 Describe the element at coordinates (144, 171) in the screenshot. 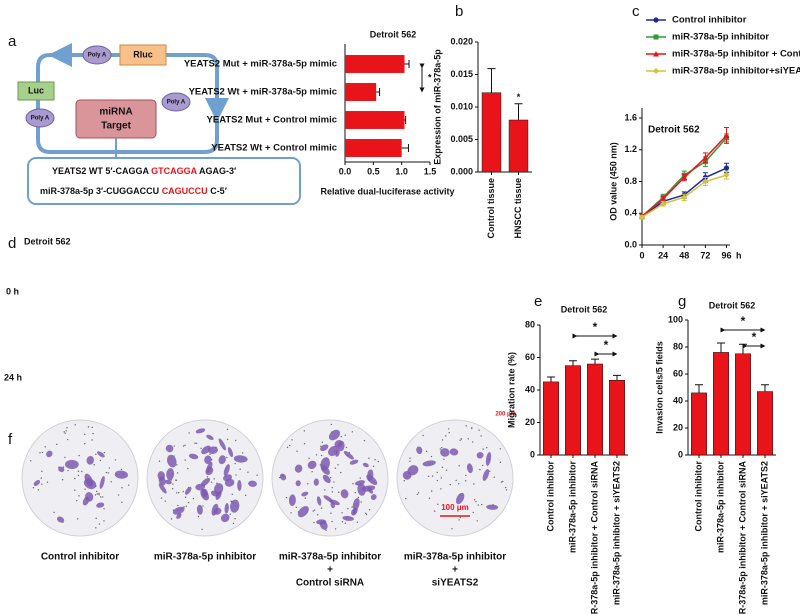

I see `wt-sequence: YEATS2 WT 5′-CAGGA GTCAGGA AGAG-3′` at that location.